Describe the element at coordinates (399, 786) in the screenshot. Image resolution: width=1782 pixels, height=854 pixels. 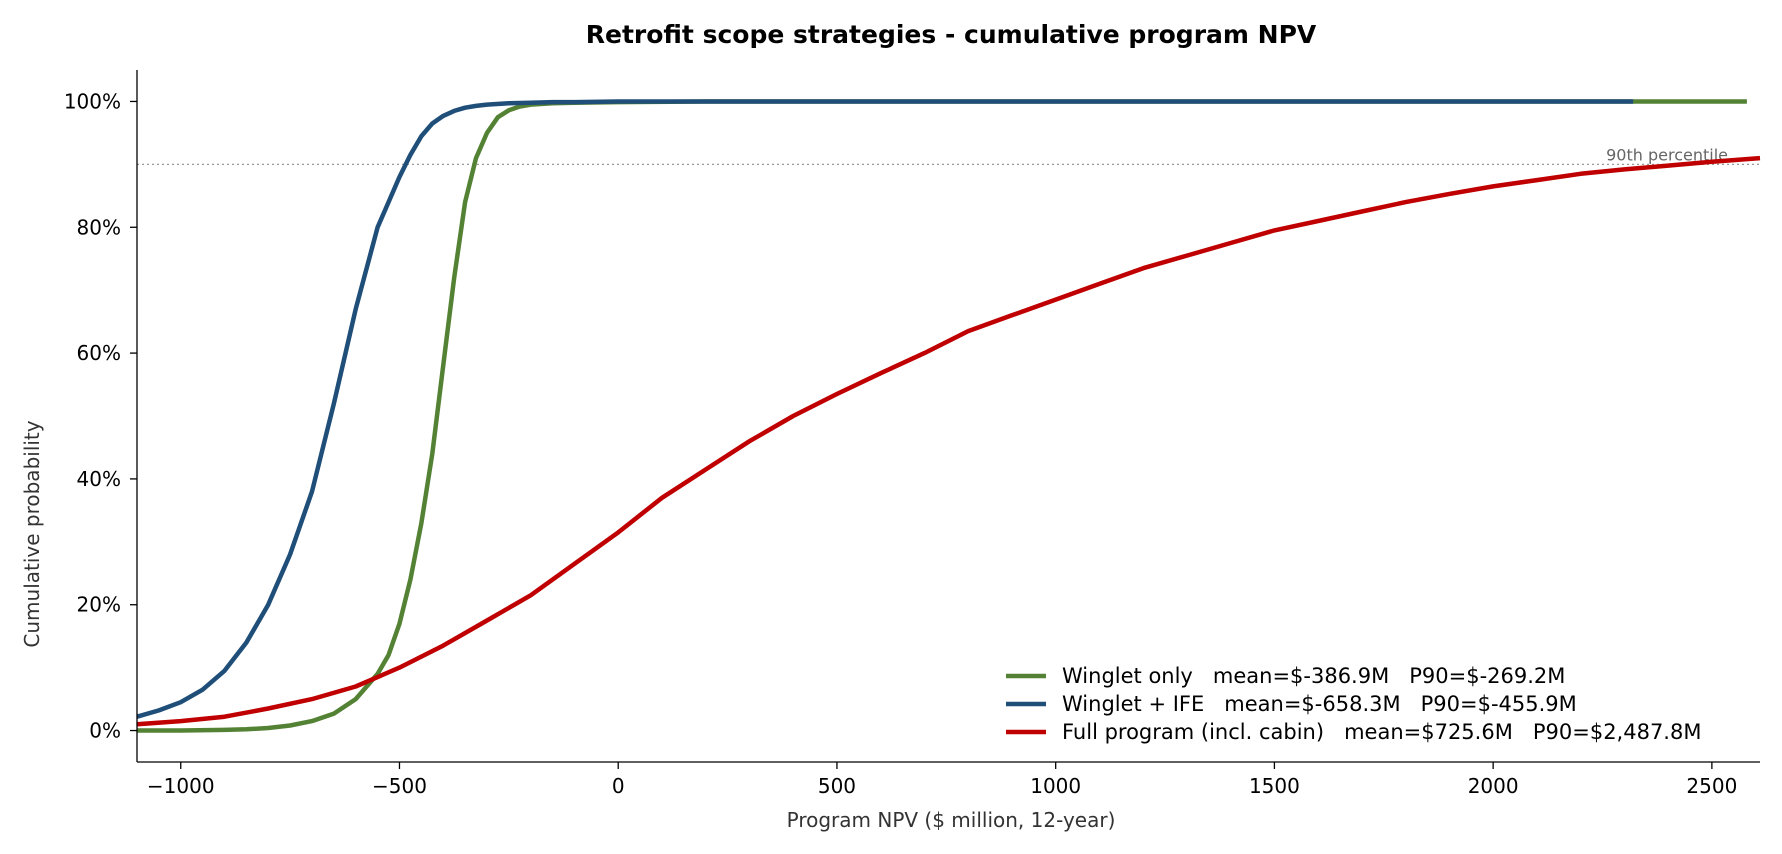
I see `x-tick-label: −500` at that location.